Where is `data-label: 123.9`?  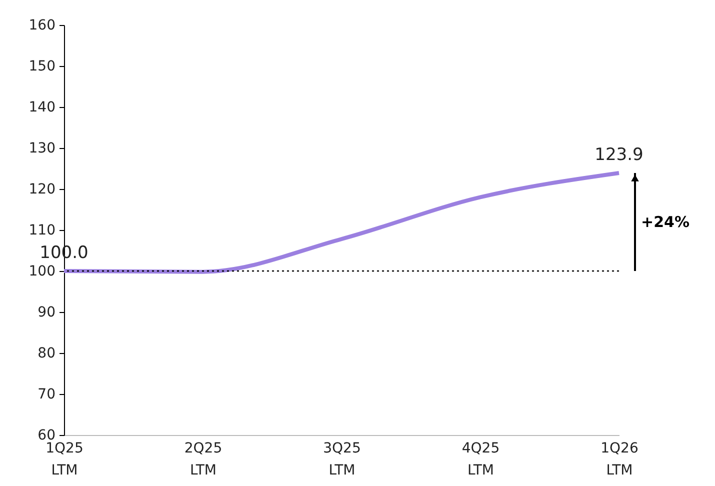
data-label: 123.9 is located at coordinates (619, 155).